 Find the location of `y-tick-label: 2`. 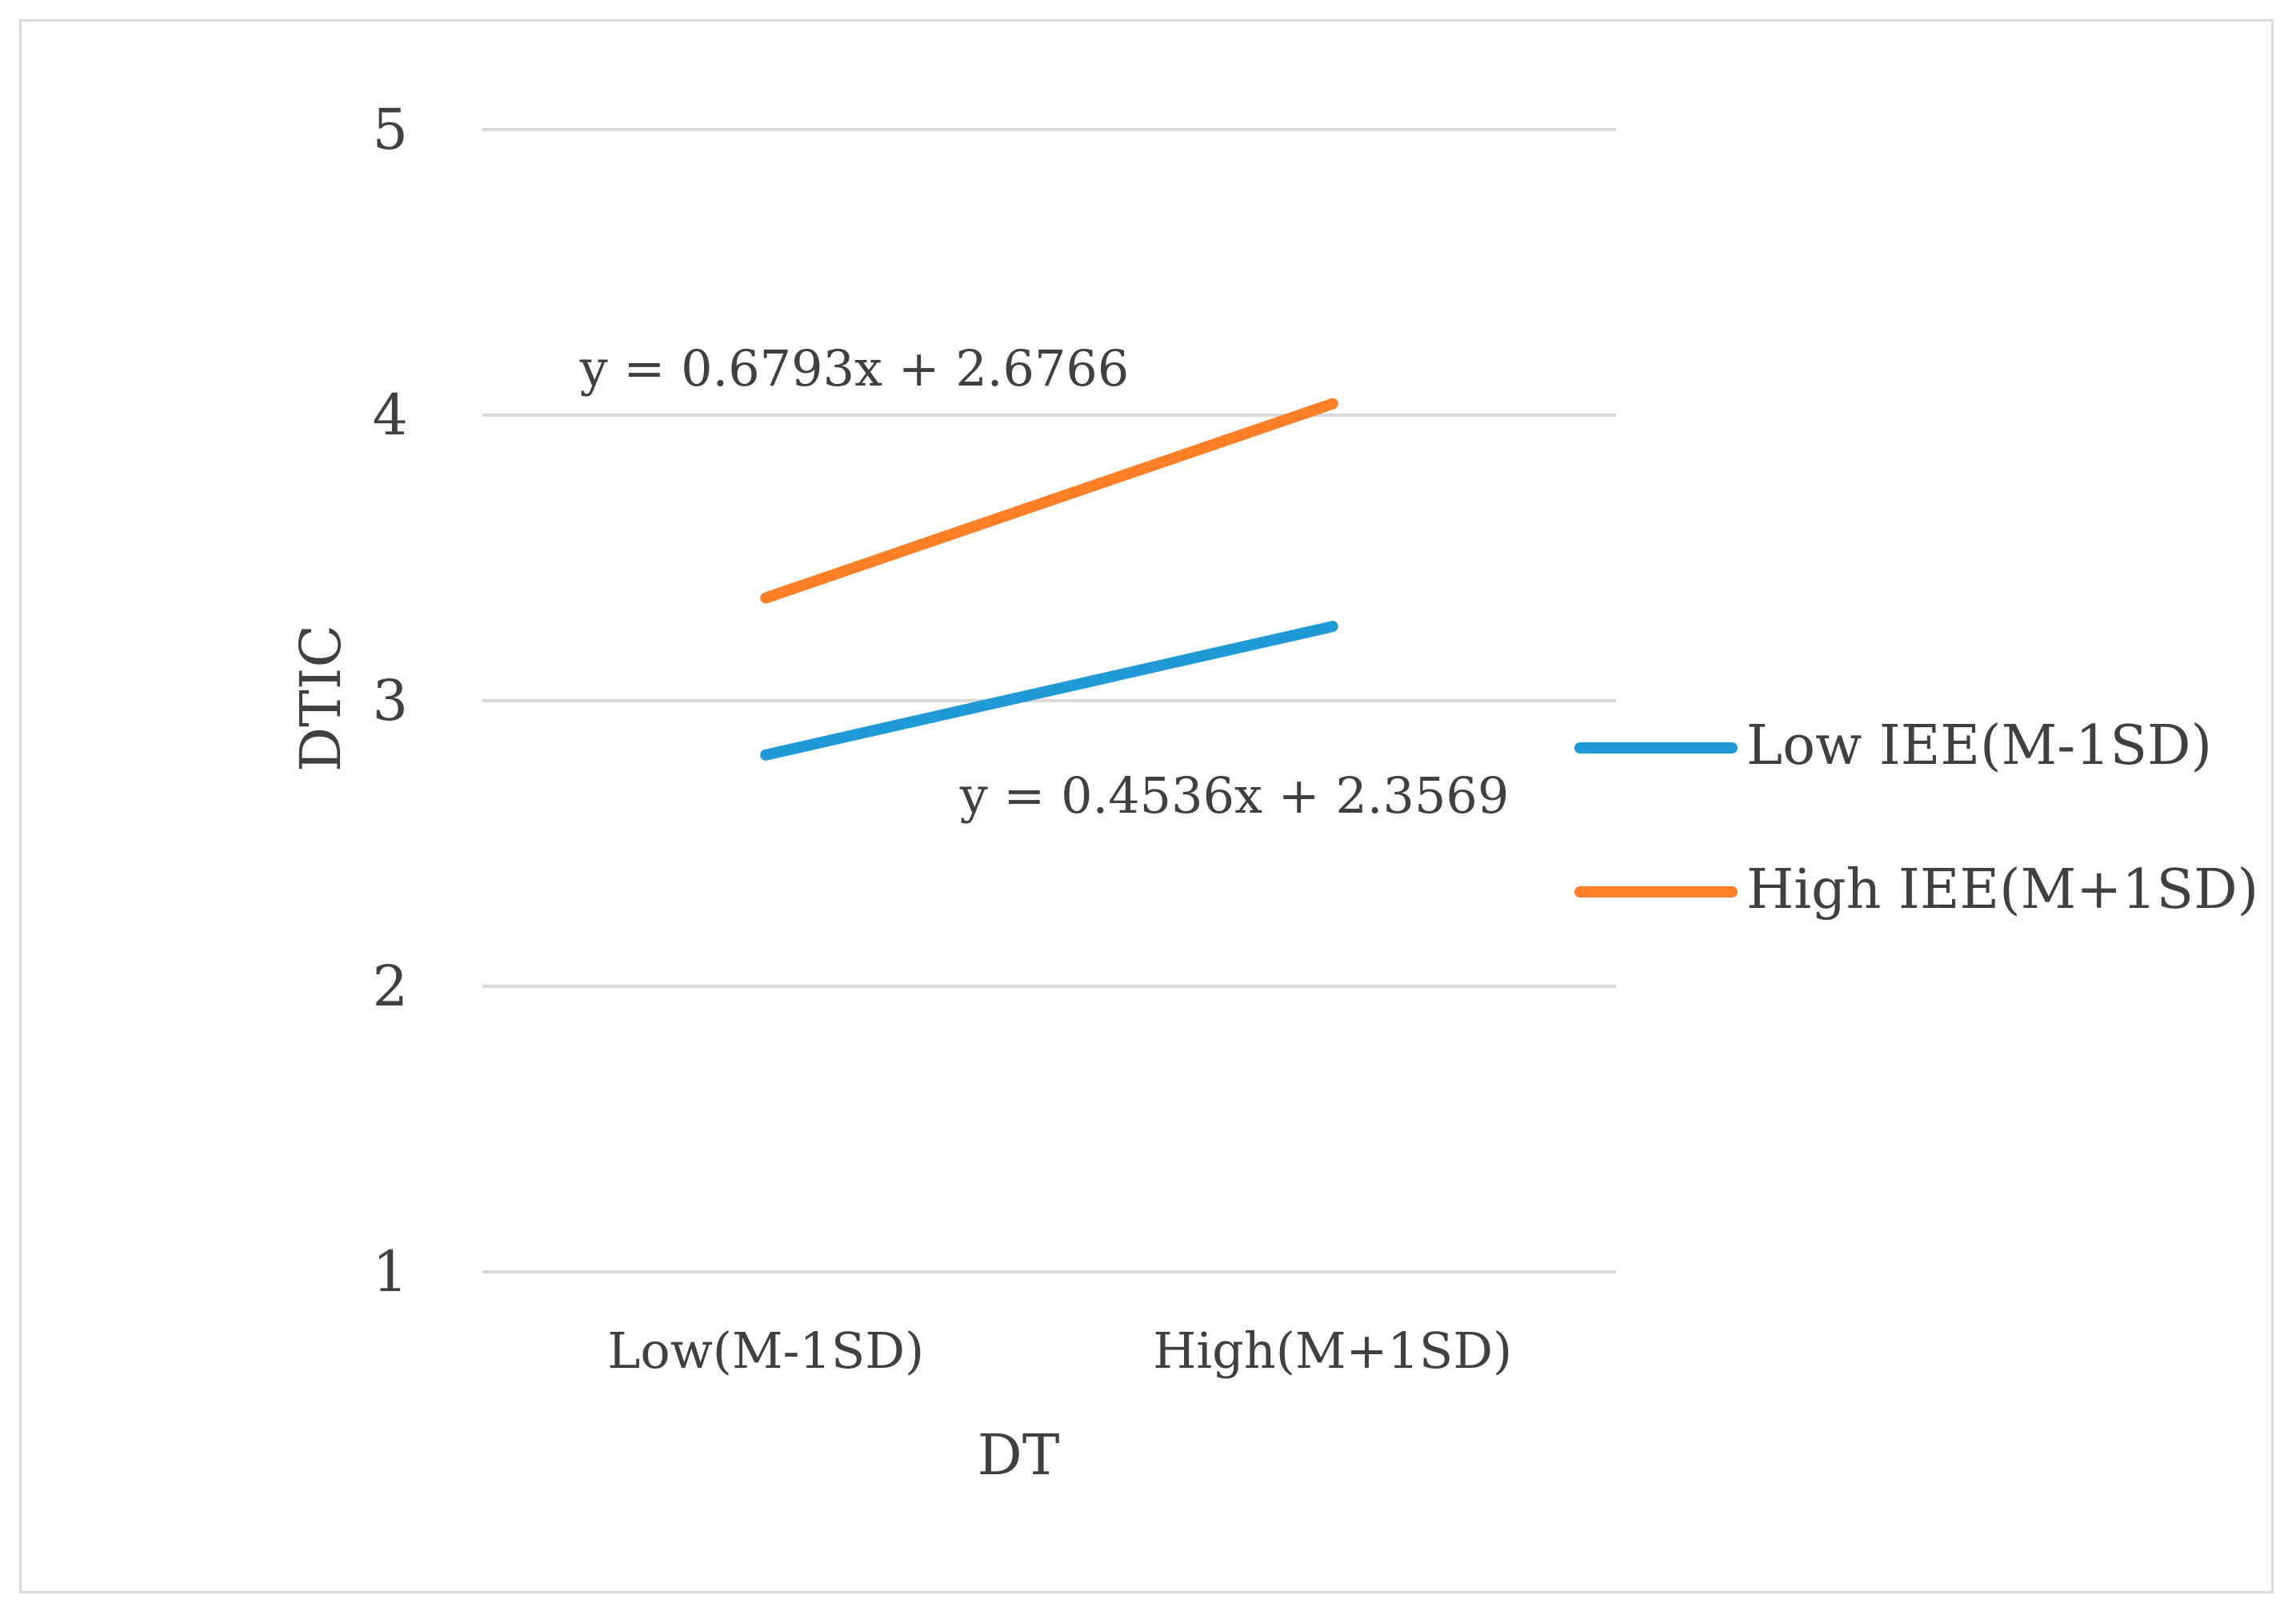

y-tick-label: 2 is located at coordinates (390, 986).